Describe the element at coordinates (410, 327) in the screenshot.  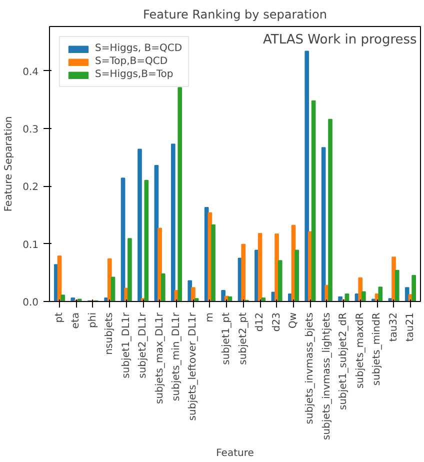
I see `x-tick-label: tau21` at that location.